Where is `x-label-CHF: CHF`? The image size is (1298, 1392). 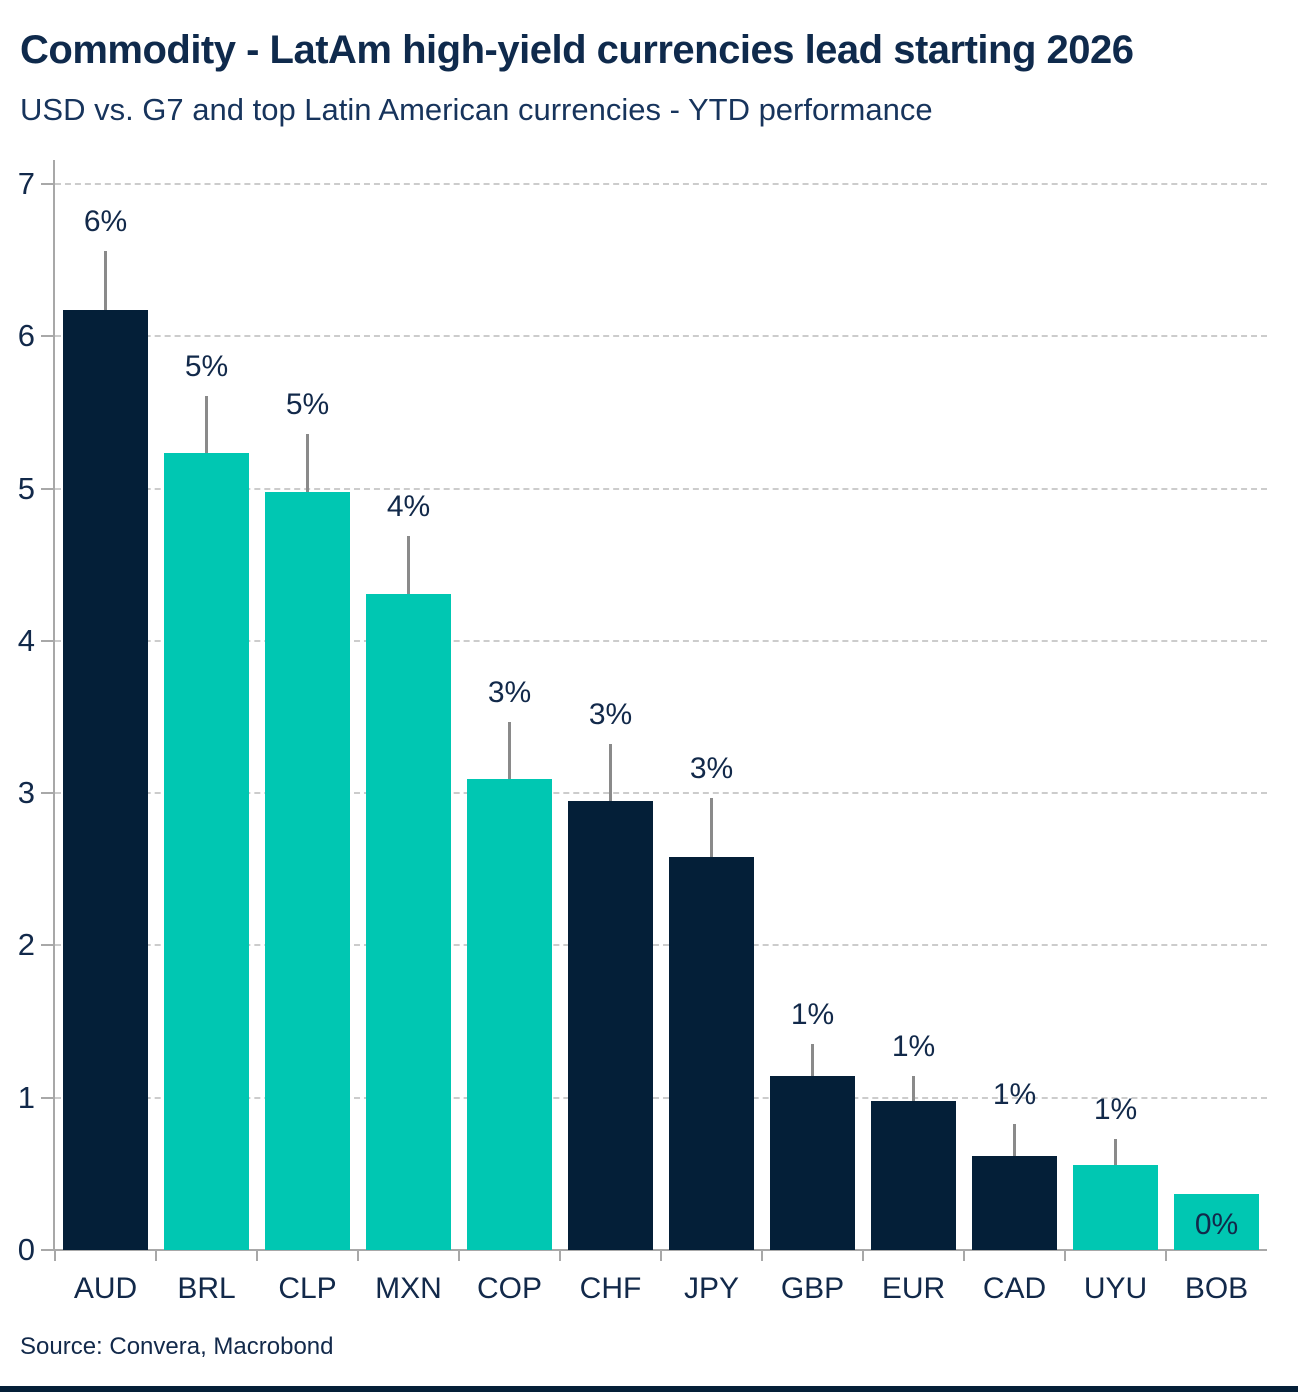 x-label-CHF: CHF is located at coordinates (610, 1288).